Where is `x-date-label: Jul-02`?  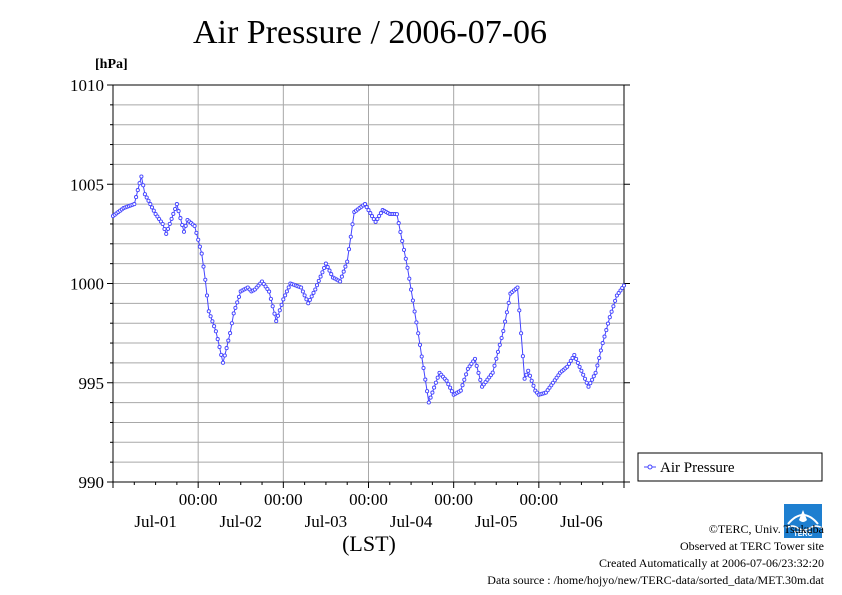 x-date-label: Jul-02 is located at coordinates (241, 521).